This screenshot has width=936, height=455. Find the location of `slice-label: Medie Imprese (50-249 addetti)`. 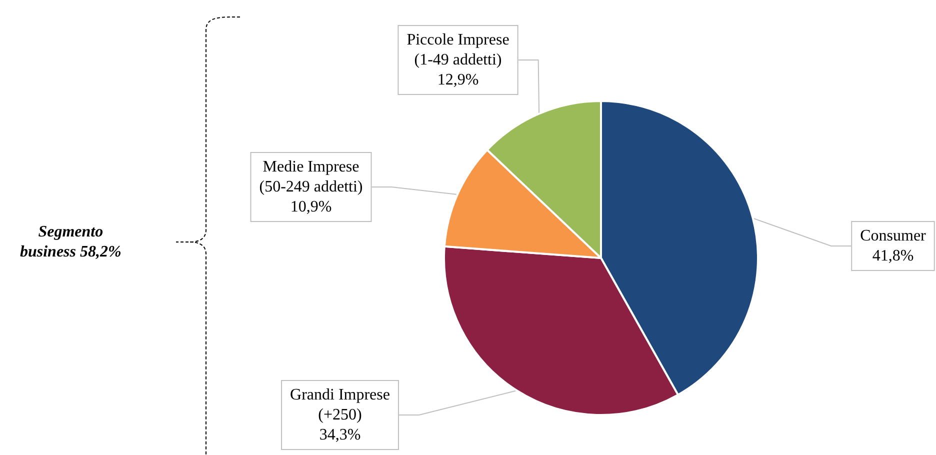

slice-label: Medie Imprese (50-249 addetti) is located at coordinates (311, 177).